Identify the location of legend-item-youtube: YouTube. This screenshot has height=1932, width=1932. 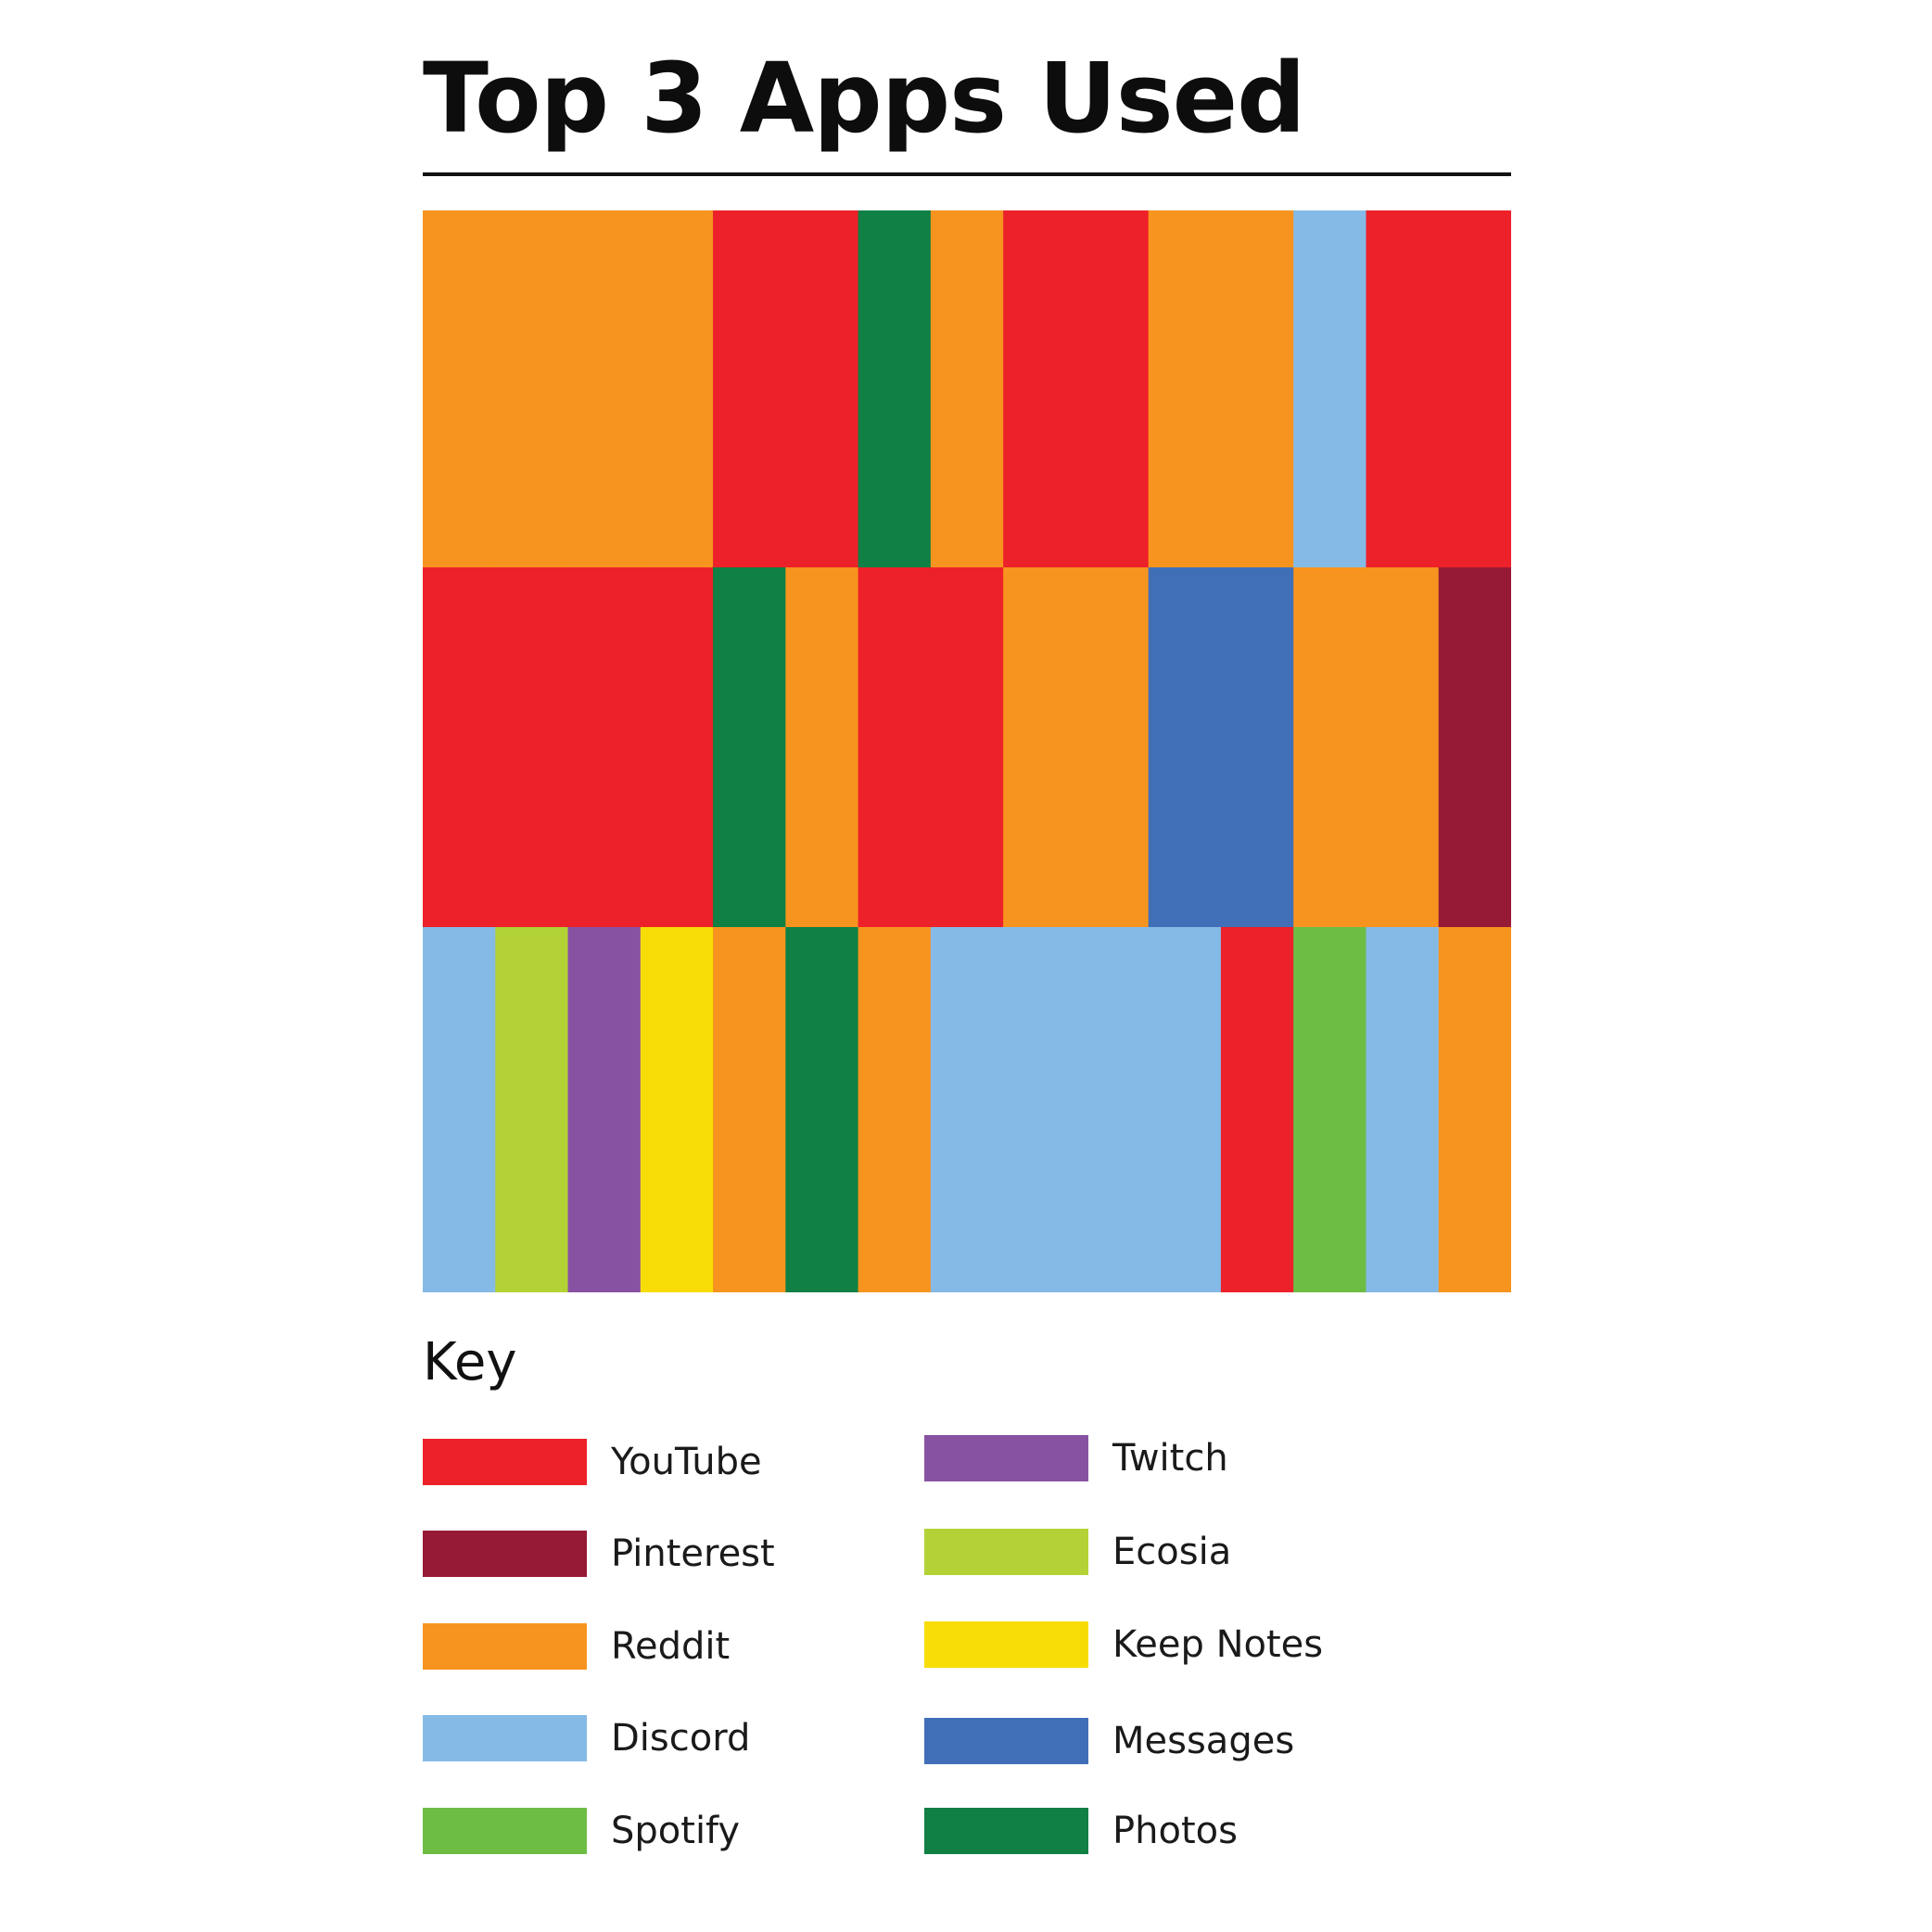
(592, 1462).